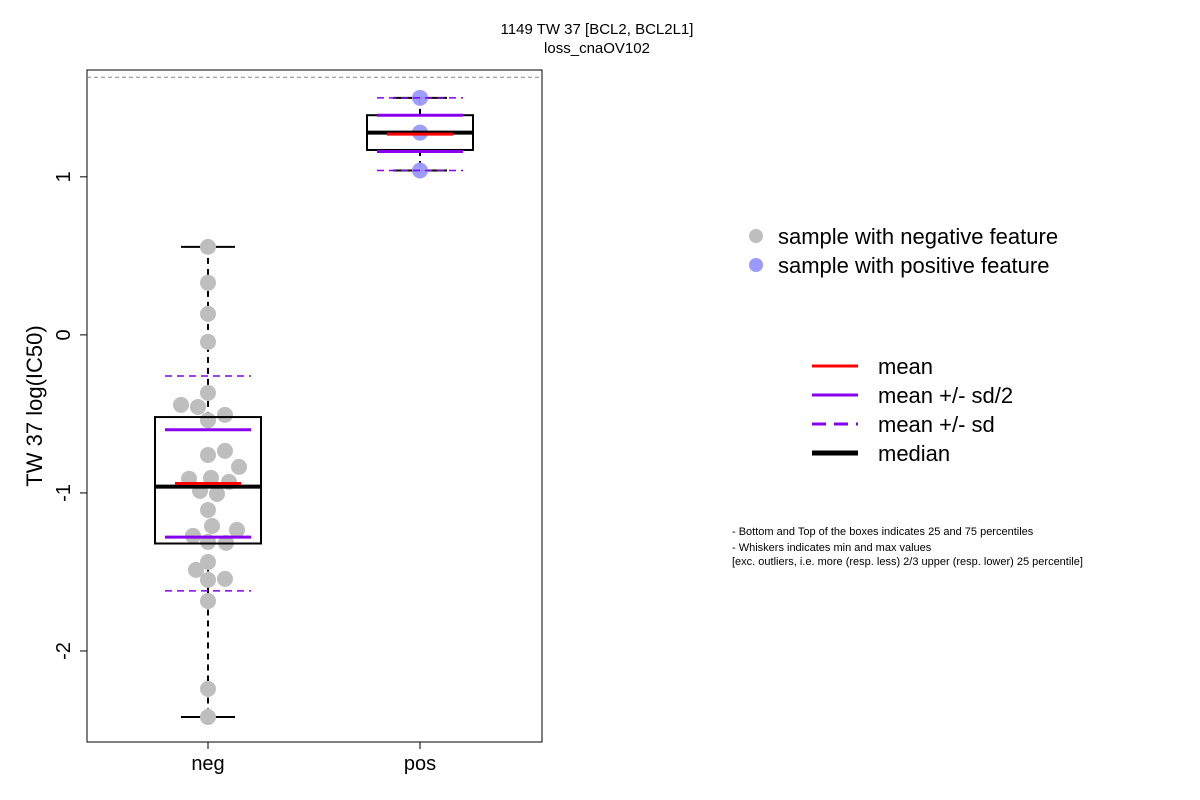 The height and width of the screenshot is (800, 1200). Describe the element at coordinates (597, 48) in the screenshot. I see `chart-subtitle: loss_cnaOV102` at that location.